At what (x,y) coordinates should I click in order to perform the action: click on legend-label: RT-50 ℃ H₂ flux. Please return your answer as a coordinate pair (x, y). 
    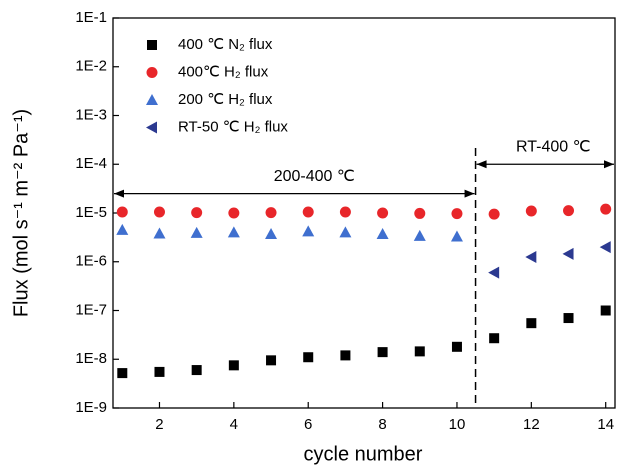
    Looking at the image, I should click on (233, 126).